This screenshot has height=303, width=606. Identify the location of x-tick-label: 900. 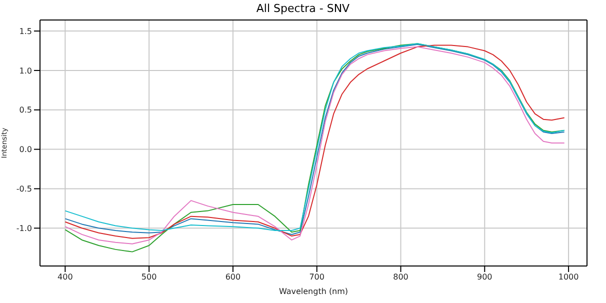
(484, 277).